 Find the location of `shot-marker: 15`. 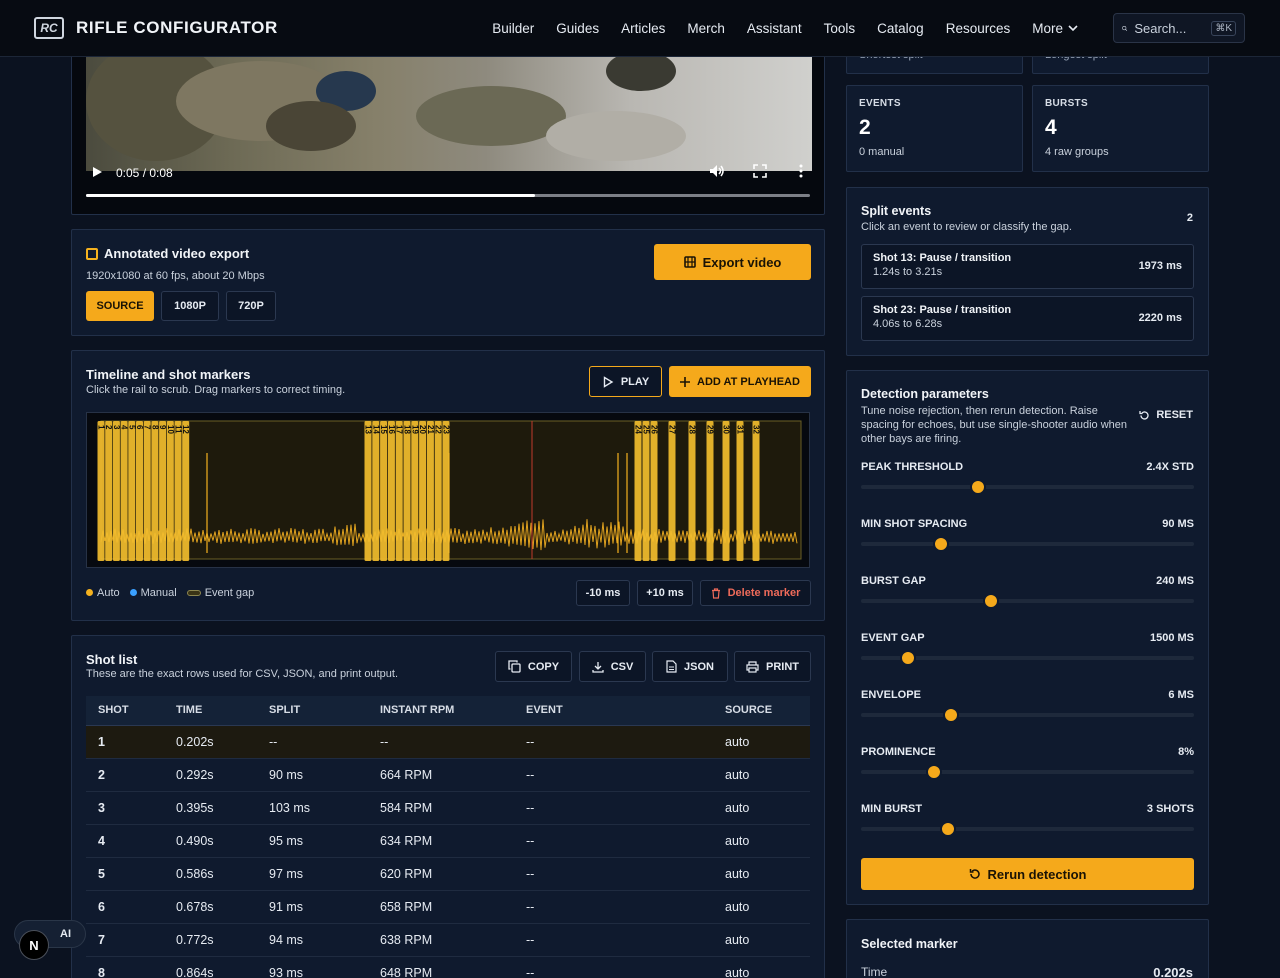

shot-marker: 15 is located at coordinates (383, 491).